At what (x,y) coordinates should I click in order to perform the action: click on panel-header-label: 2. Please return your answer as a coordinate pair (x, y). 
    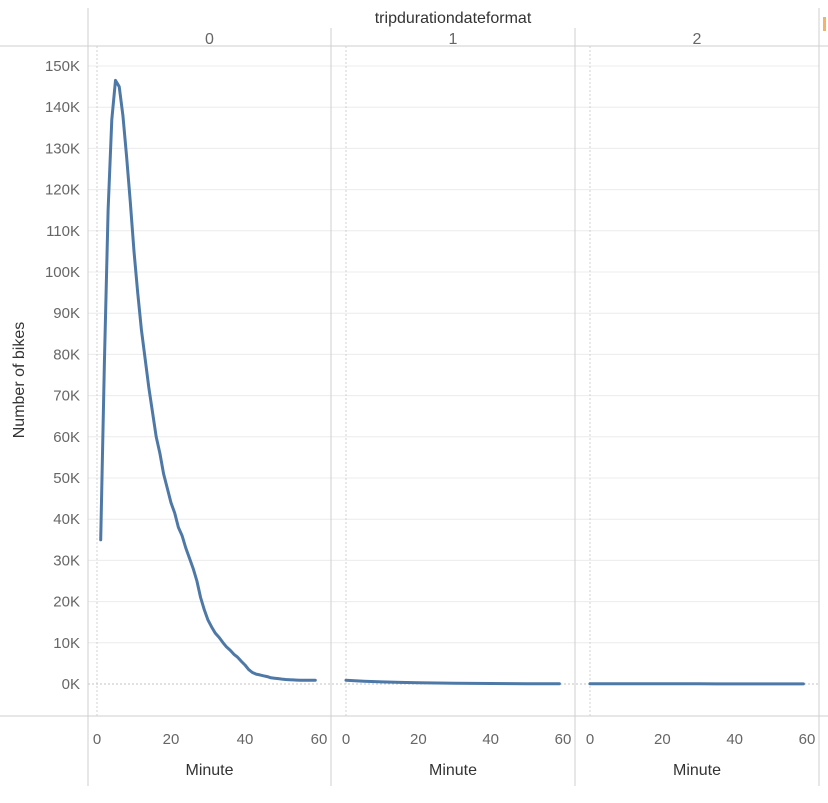
    Looking at the image, I should click on (697, 39).